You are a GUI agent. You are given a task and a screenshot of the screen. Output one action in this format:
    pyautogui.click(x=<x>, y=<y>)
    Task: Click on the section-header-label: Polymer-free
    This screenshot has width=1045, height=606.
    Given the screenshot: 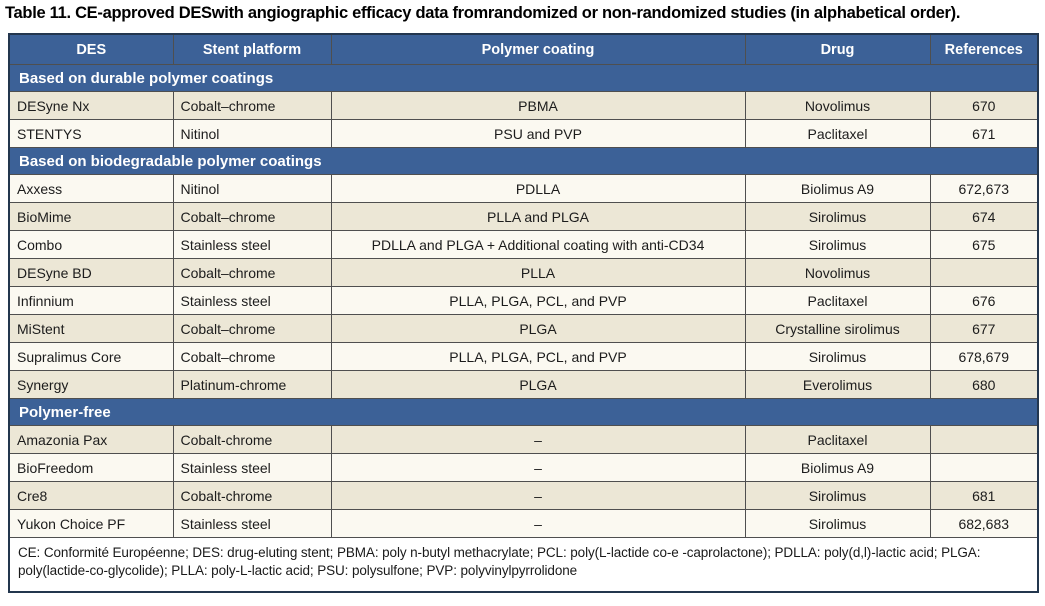 What is the action you would take?
    pyautogui.click(x=523, y=412)
    